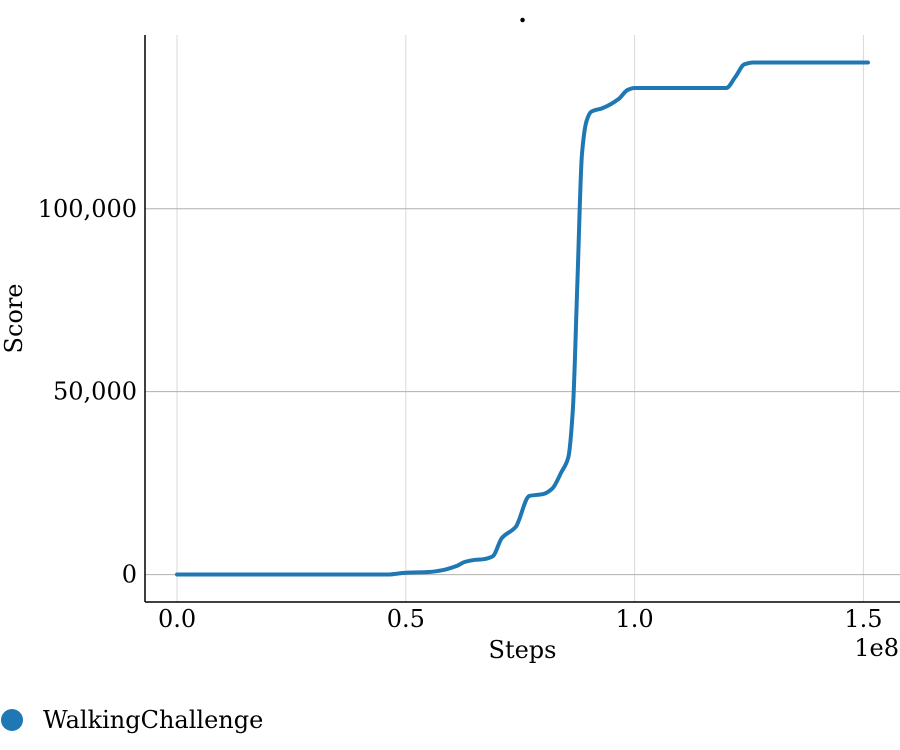  I want to click on y-tick-label: 100,000, so click(87, 209).